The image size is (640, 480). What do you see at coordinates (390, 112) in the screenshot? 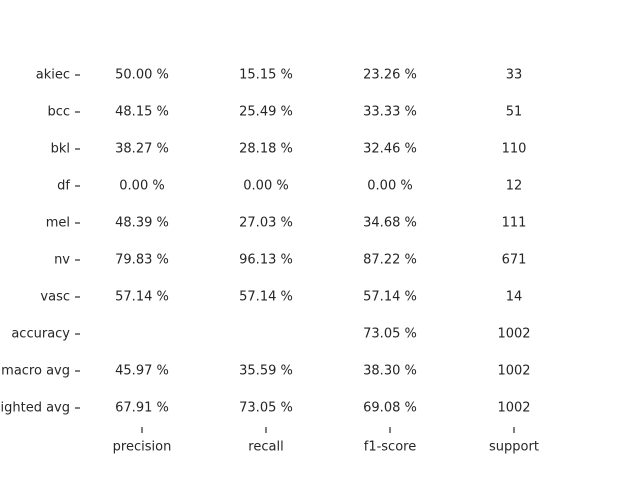
I see `cell-bcc-f1-score: 33.33 %` at bounding box center [390, 112].